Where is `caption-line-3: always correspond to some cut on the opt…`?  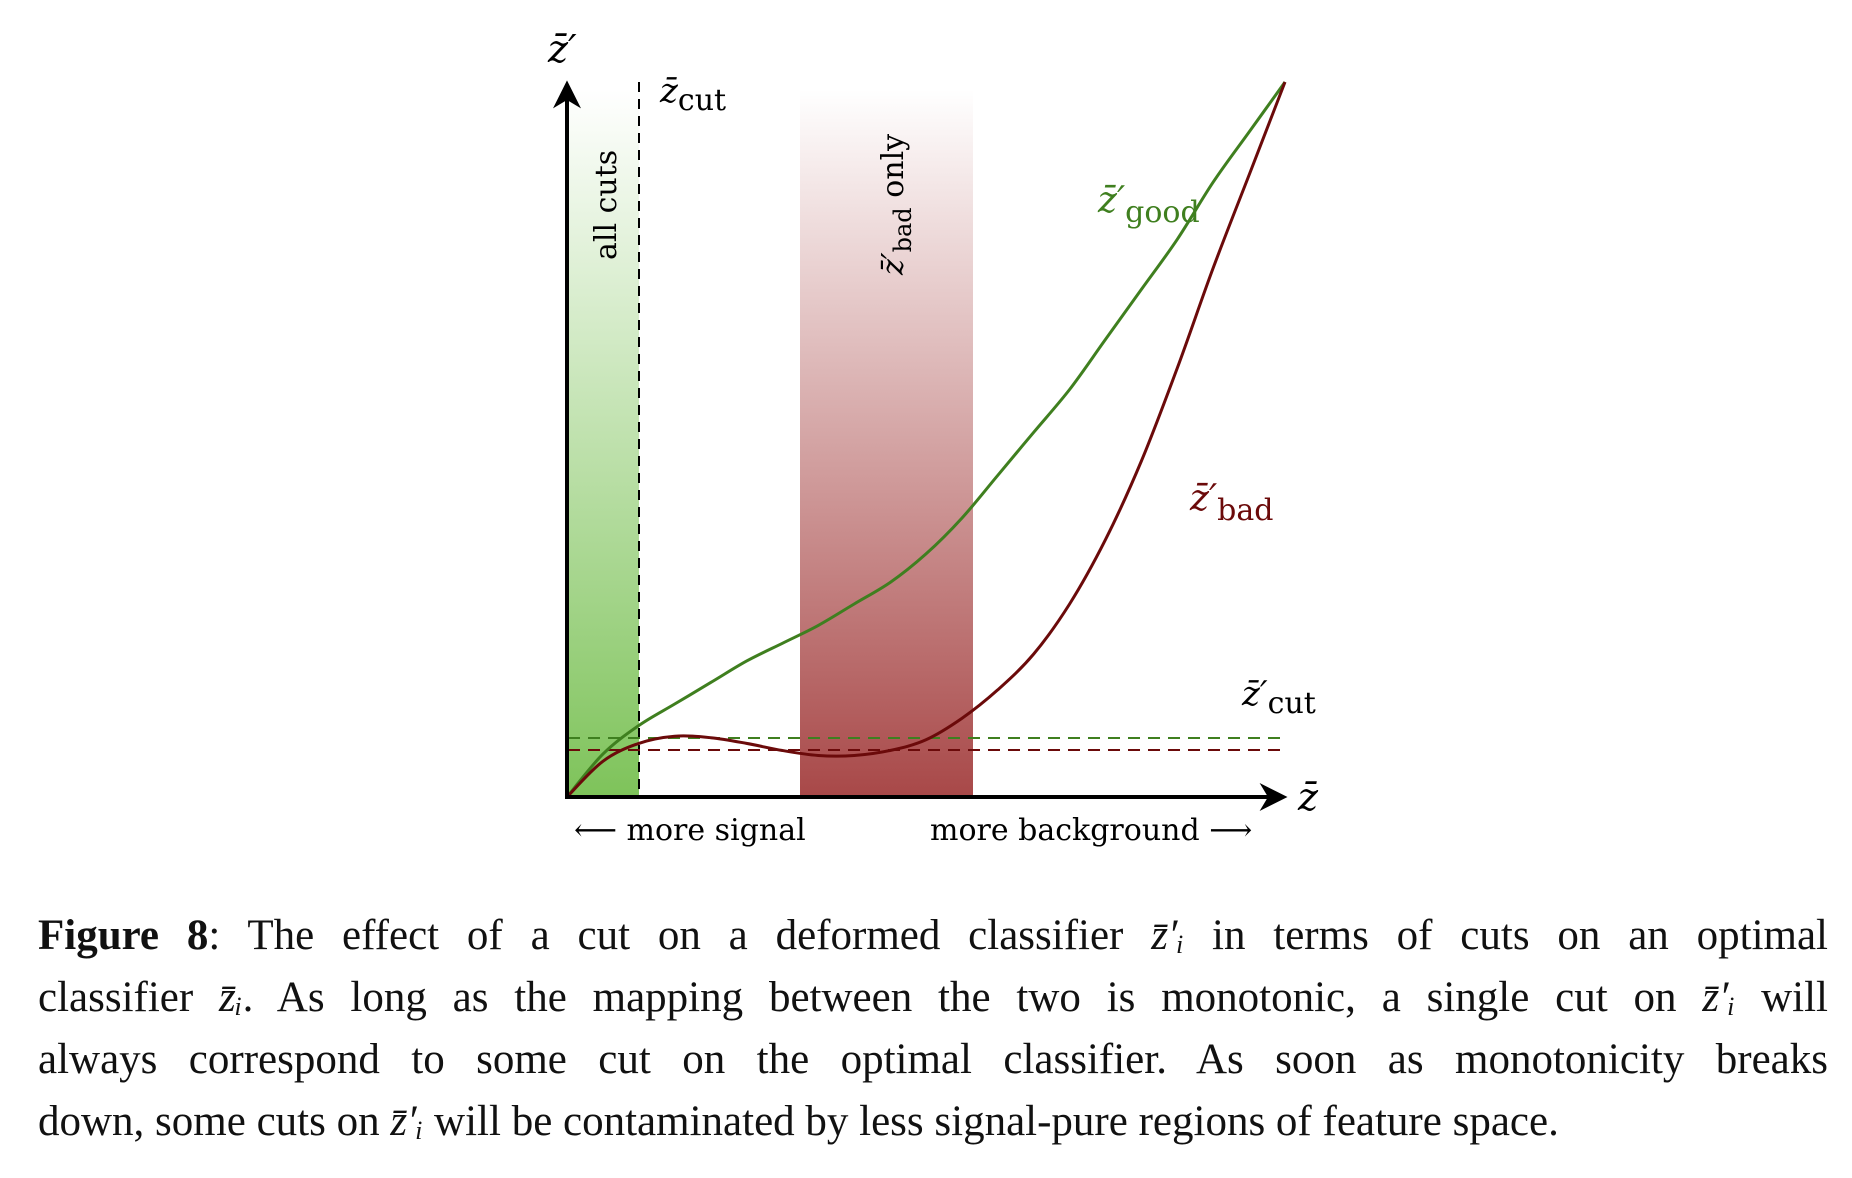
caption-line-3: always correspond to some cut on the opt… is located at coordinates (933, 1060).